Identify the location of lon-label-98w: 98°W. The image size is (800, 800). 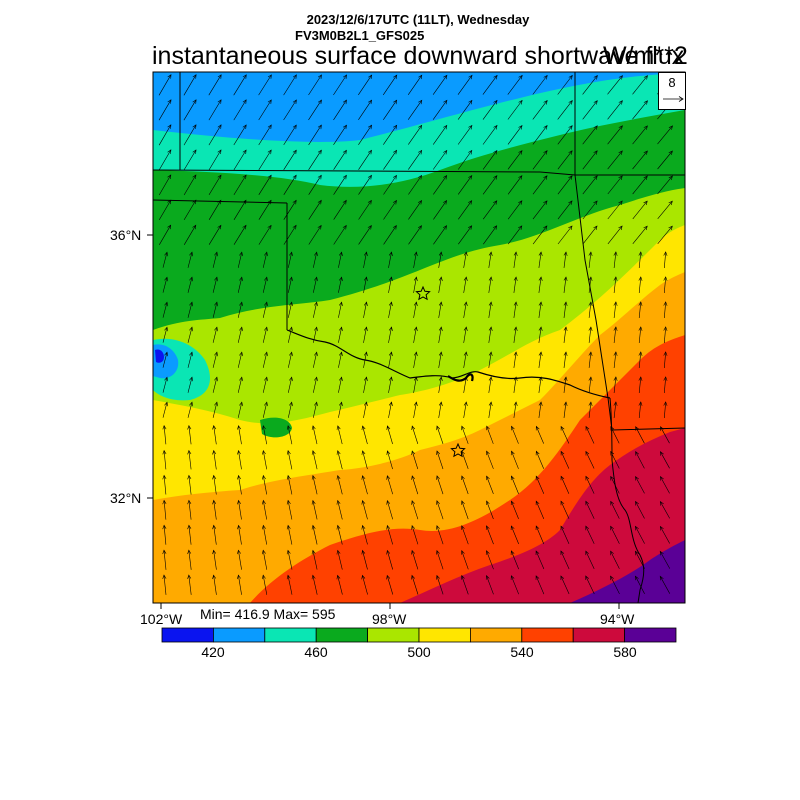
(389, 619).